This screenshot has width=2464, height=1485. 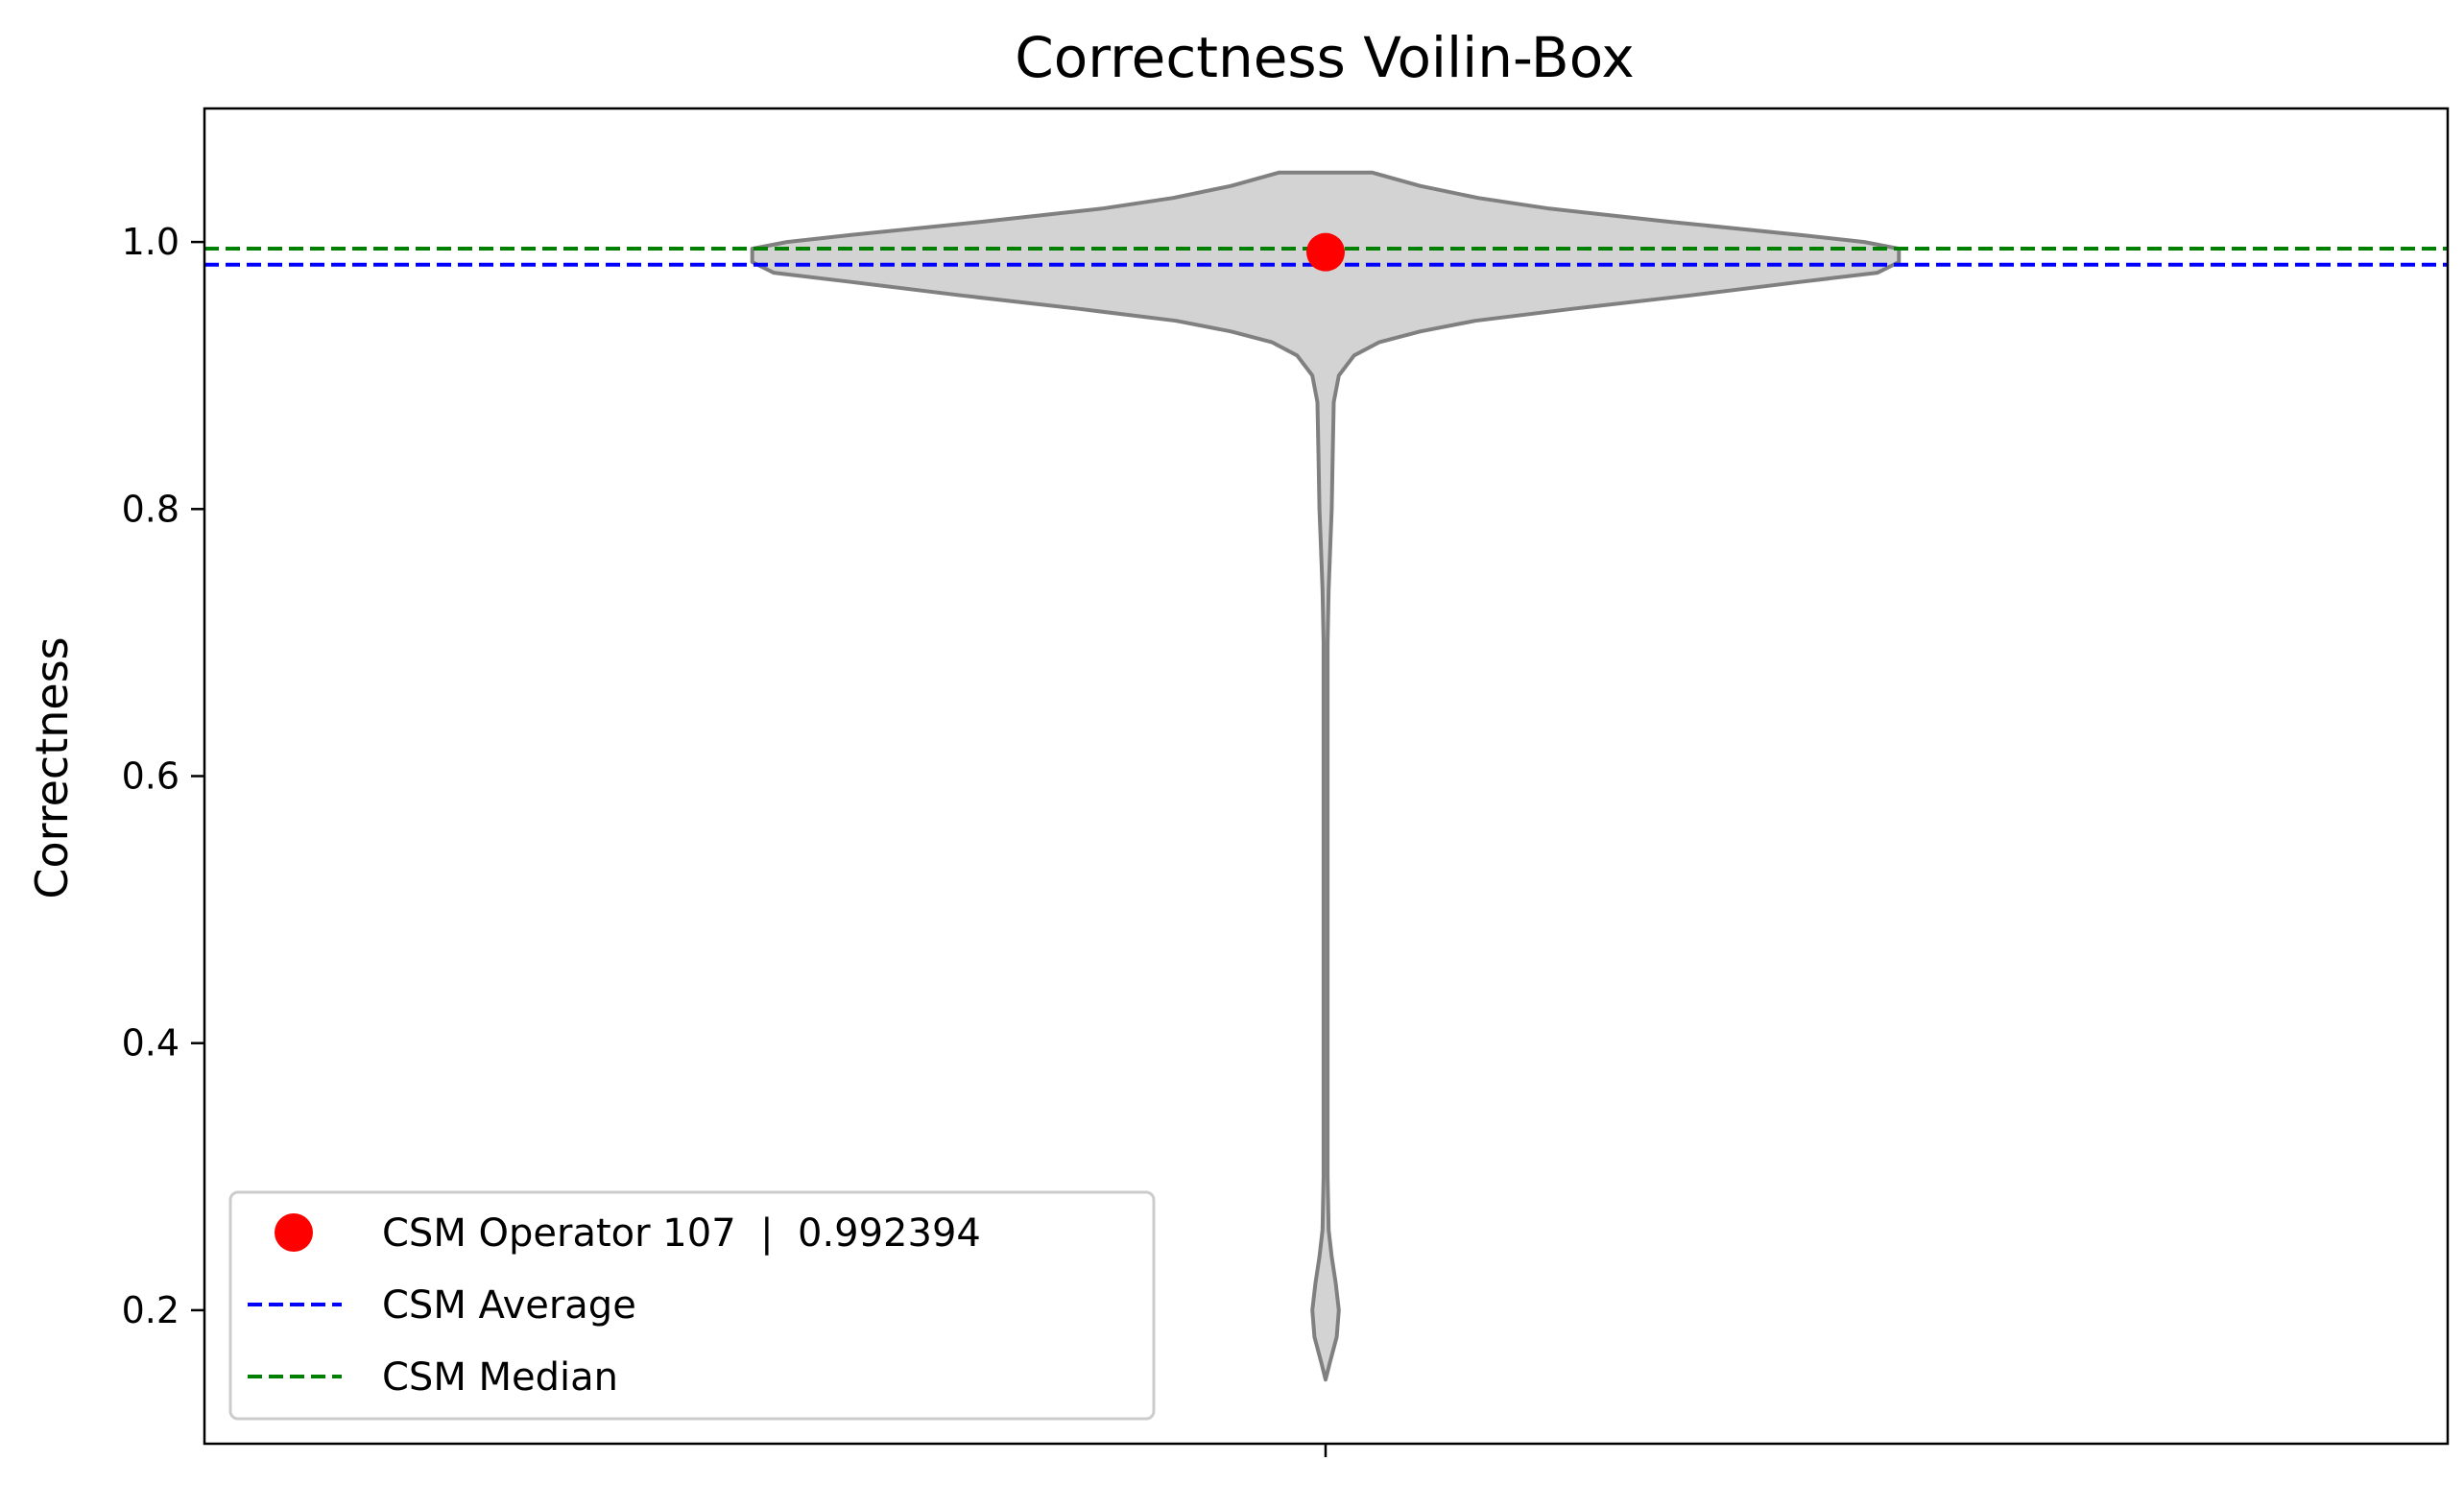 I want to click on legend-label: CSM Median, so click(x=500, y=1377).